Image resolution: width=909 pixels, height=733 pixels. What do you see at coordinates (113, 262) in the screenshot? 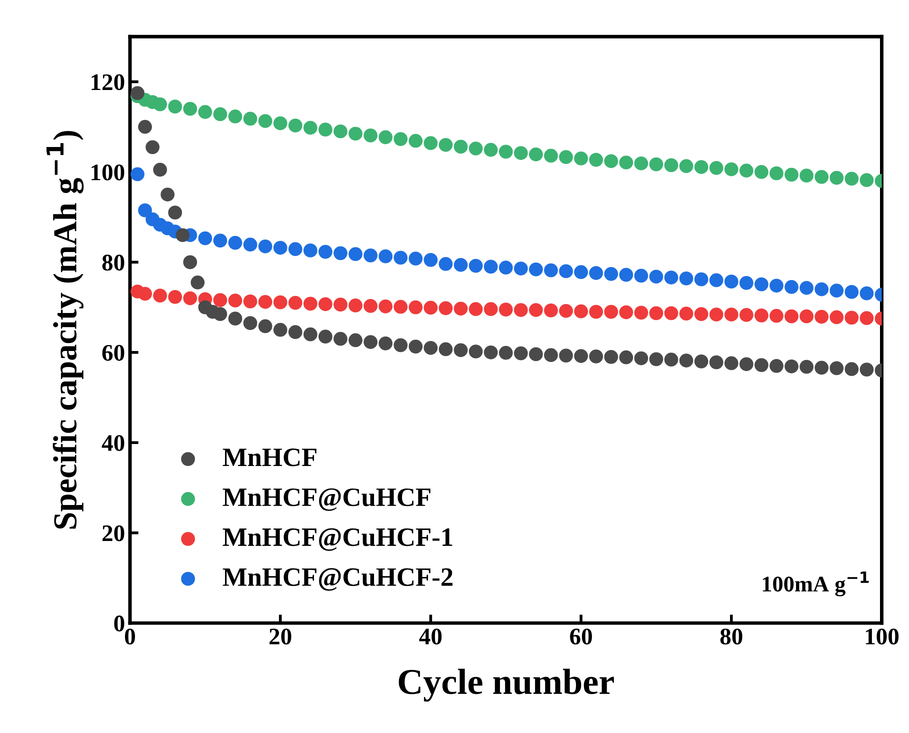
I see `y-tick-label: 80` at bounding box center [113, 262].